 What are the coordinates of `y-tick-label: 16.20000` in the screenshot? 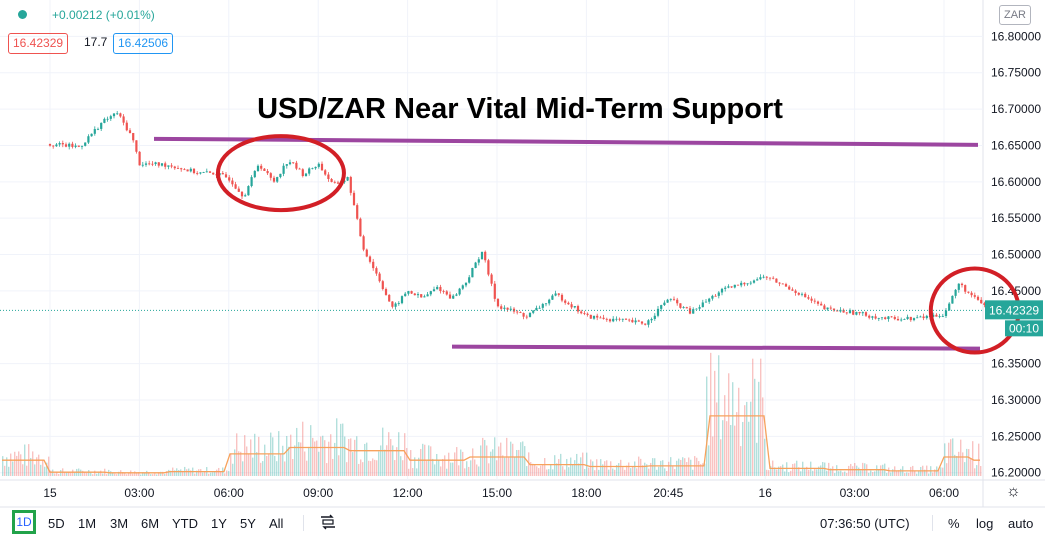 It's located at (1016, 473).